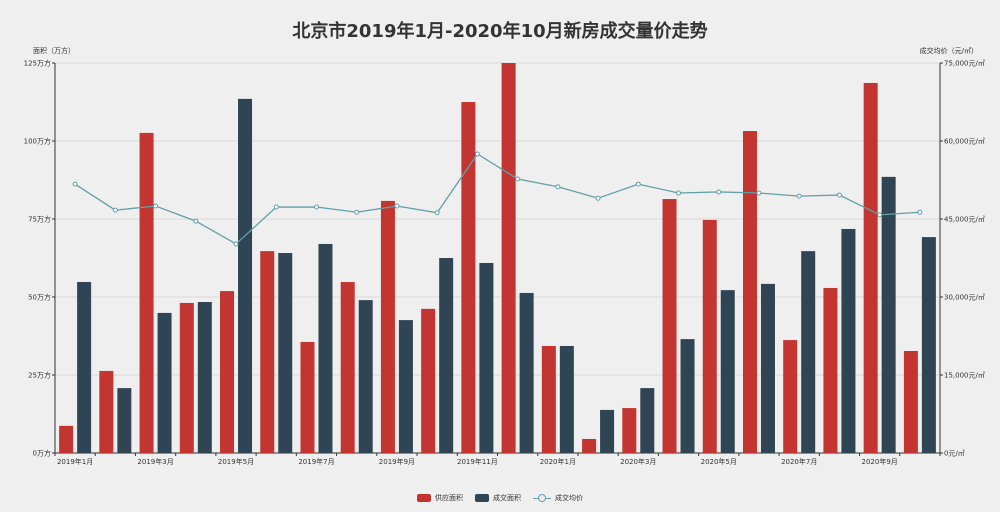 The image size is (1000, 512). I want to click on y2-tick-label: 30,000元/㎡, so click(964, 298).